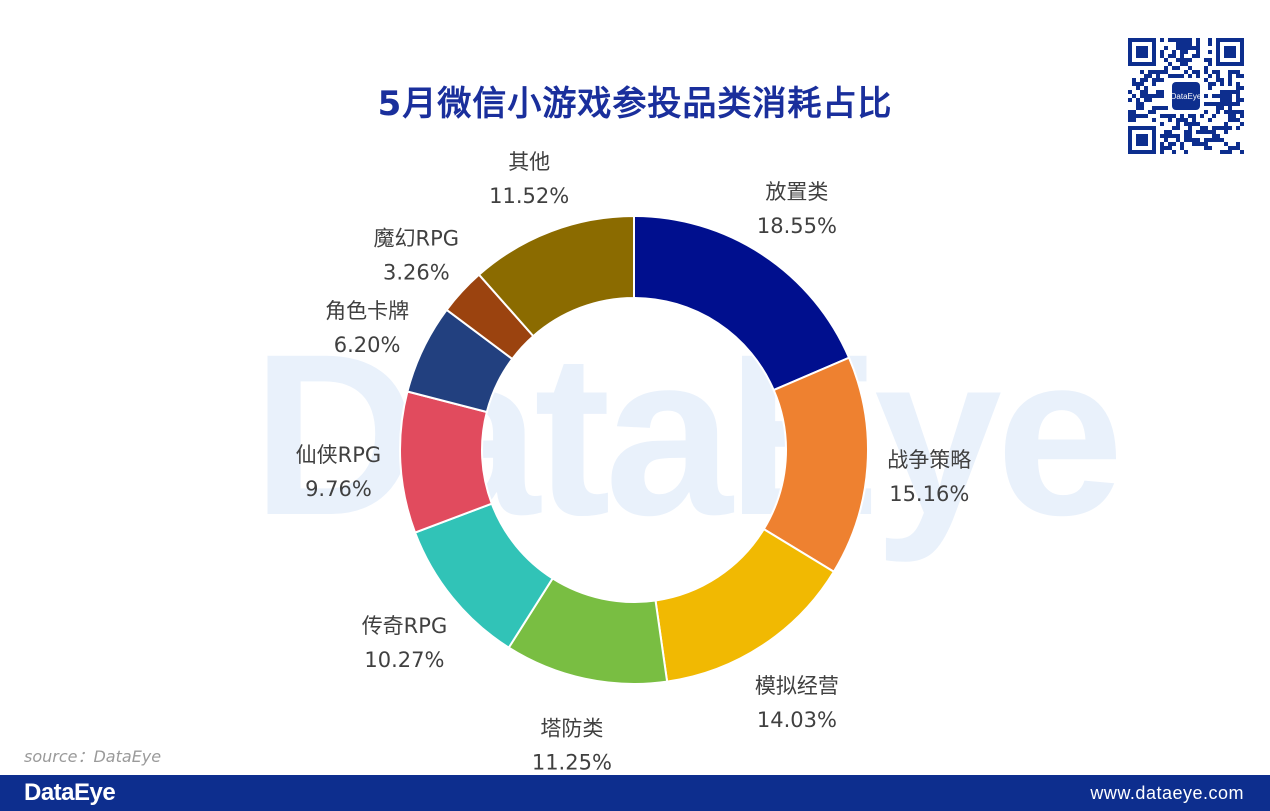 Image resolution: width=1270 pixels, height=811 pixels. I want to click on source-note: source：DataEye, so click(93, 756).